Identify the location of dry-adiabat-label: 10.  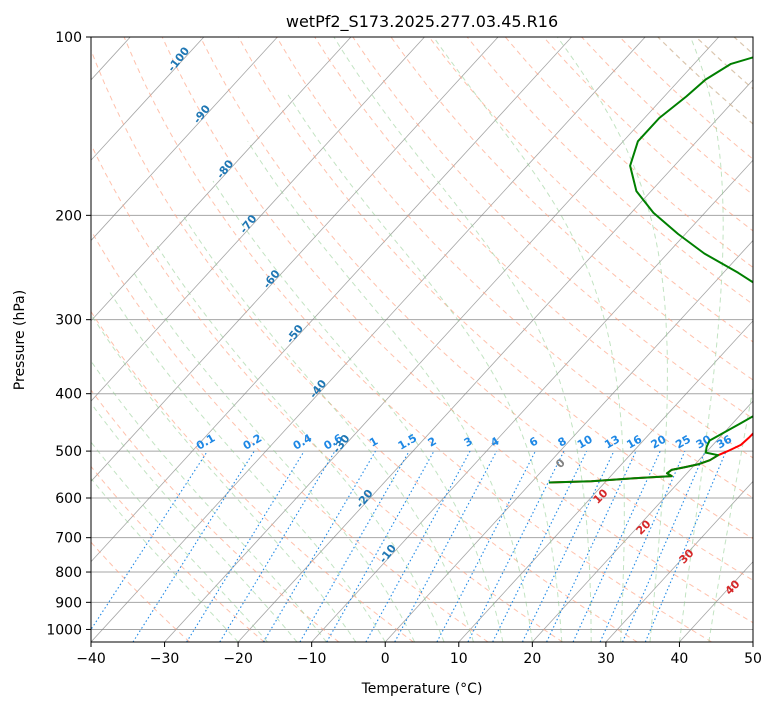
(601, 496).